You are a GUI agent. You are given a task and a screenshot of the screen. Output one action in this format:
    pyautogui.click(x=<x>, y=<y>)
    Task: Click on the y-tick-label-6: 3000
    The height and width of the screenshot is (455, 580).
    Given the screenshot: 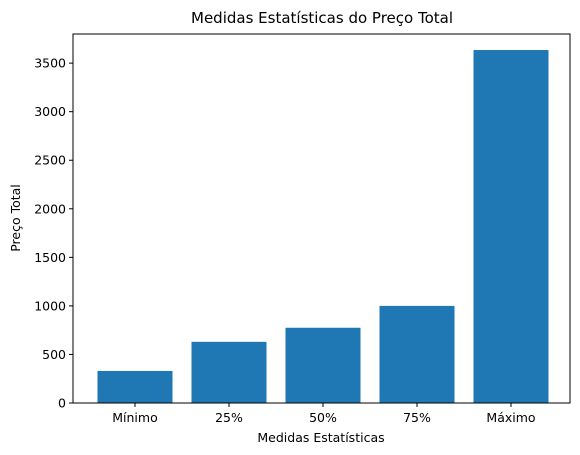 What is the action you would take?
    pyautogui.click(x=50, y=111)
    